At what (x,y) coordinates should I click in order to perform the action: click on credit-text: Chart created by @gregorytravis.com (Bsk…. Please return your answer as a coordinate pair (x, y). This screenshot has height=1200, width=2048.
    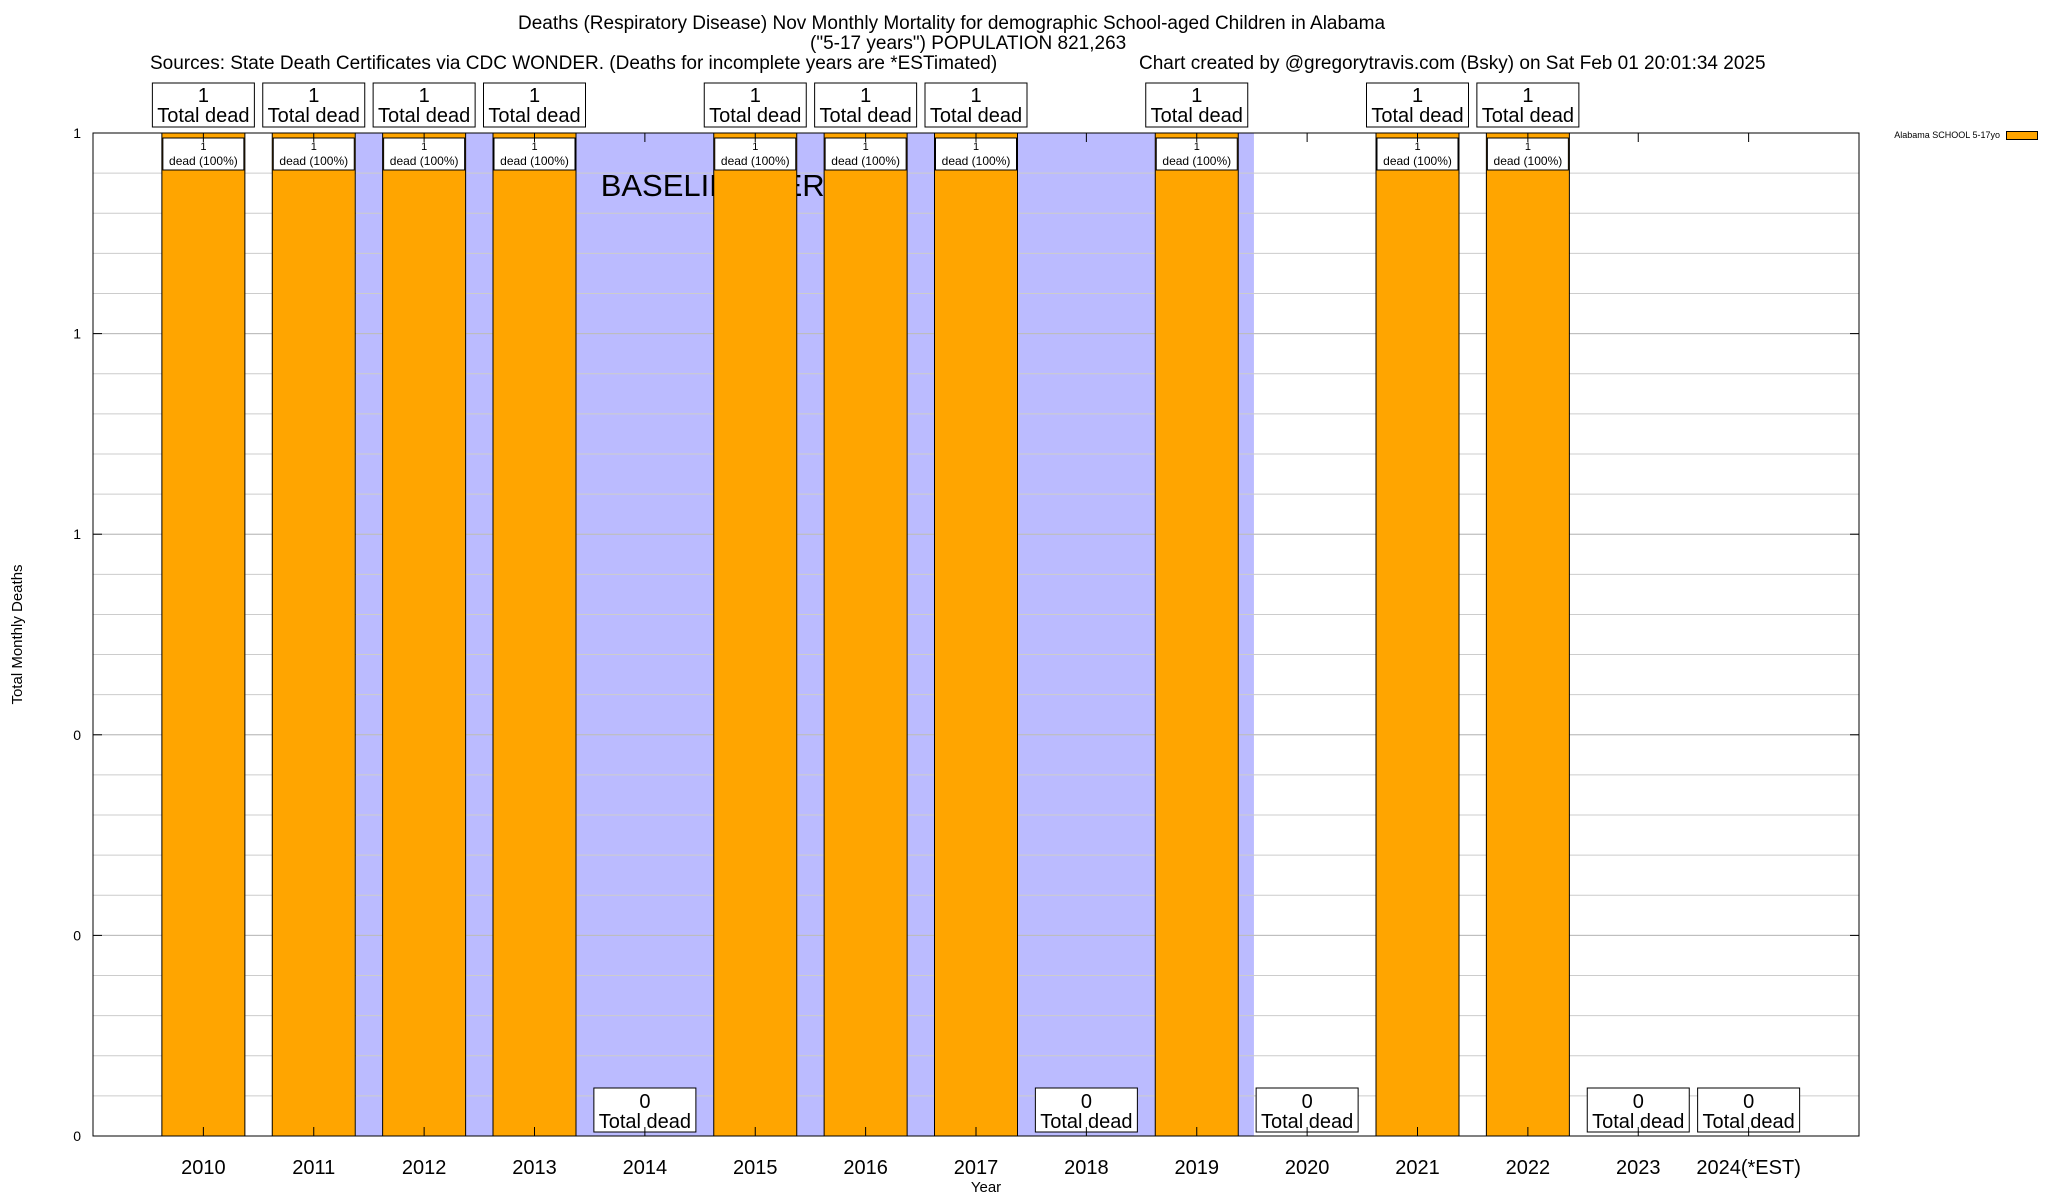
    Looking at the image, I should click on (1452, 63).